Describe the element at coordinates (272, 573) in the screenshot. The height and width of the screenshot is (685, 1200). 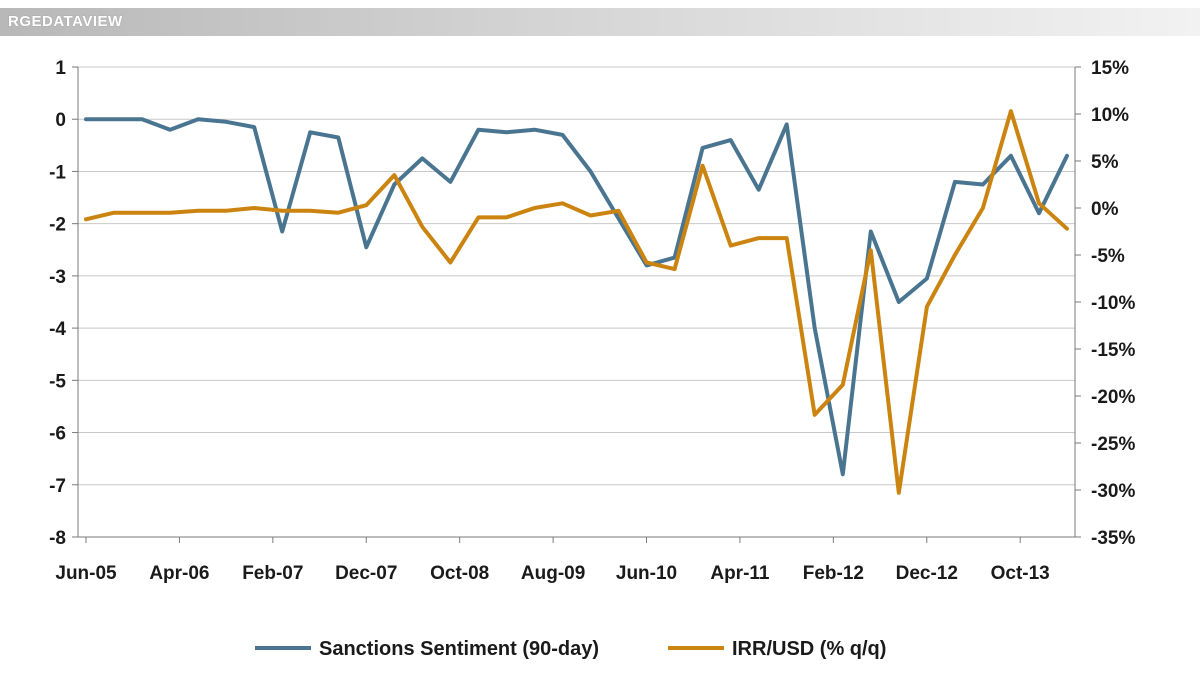
I see `x-axis-tick-label: Feb-07` at that location.